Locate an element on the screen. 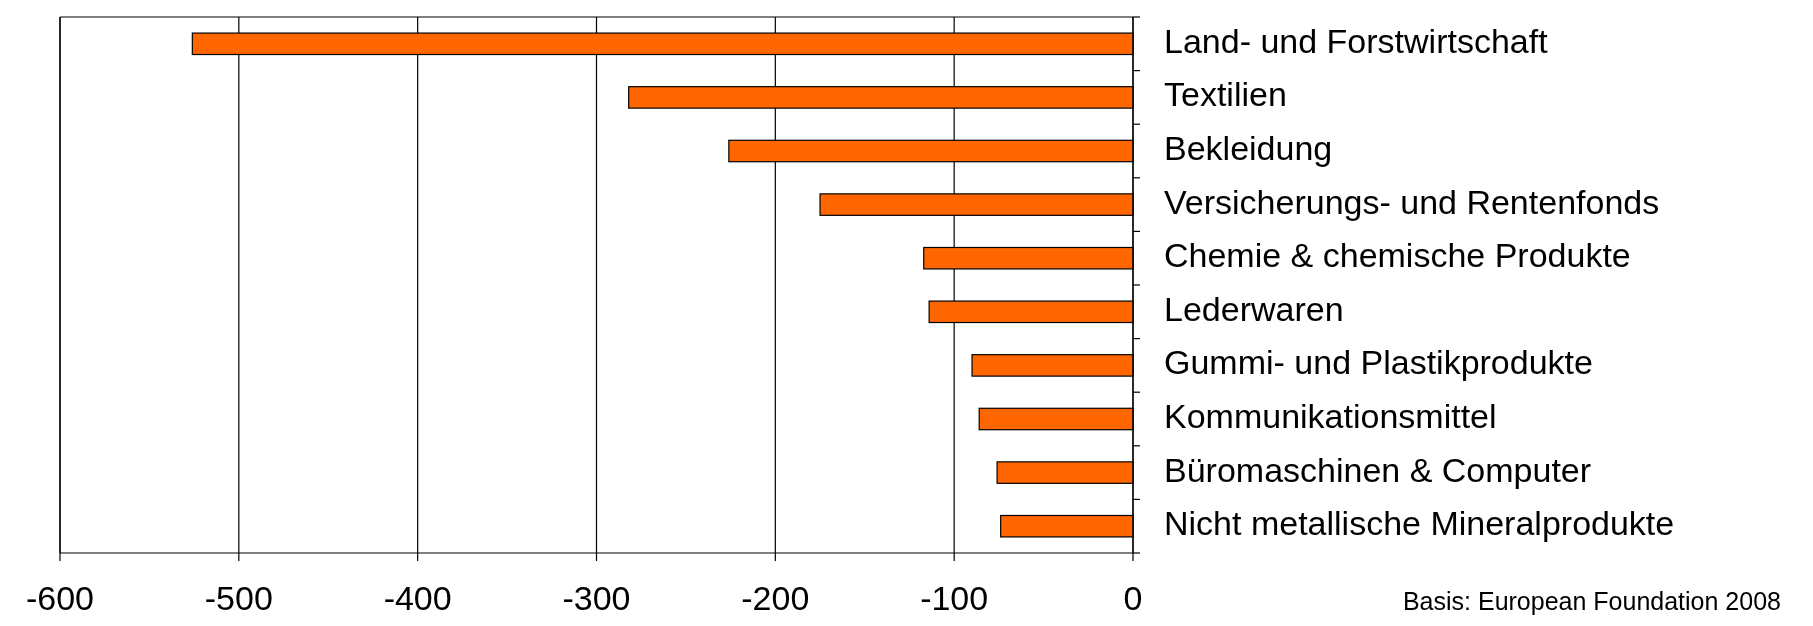  y-tick-label: Versicherungs- und Rentenfonds is located at coordinates (1412, 201).